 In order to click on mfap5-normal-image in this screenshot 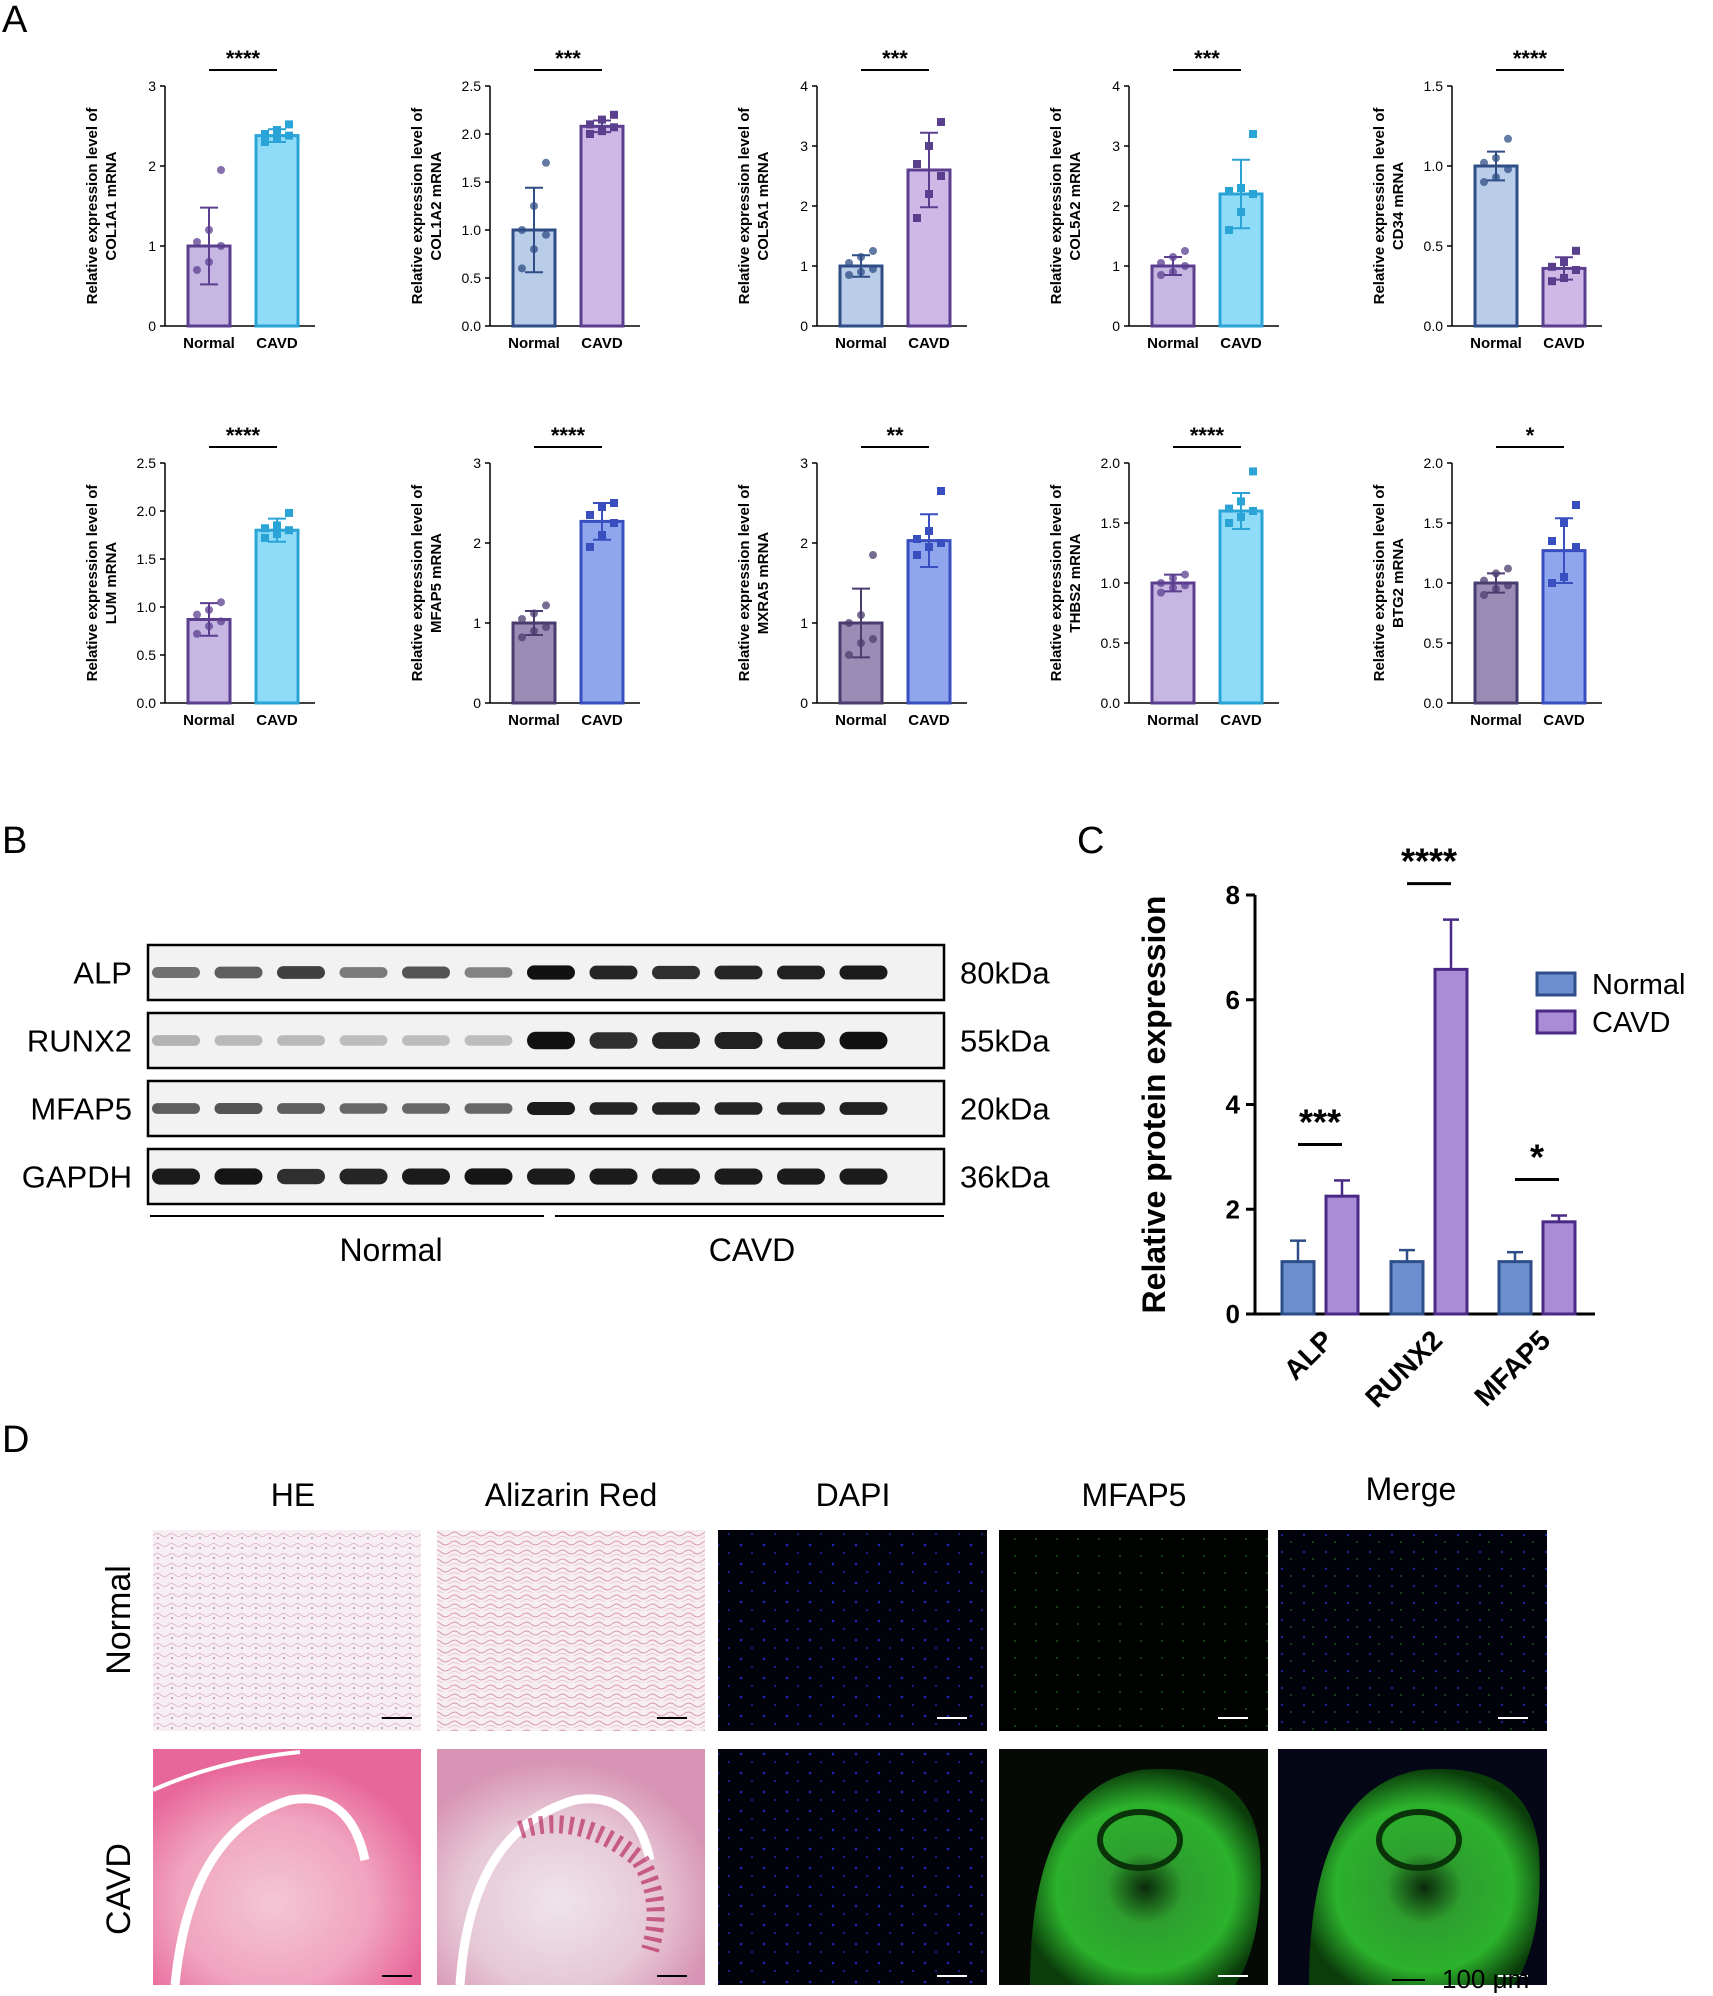, I will do `click(1133, 1630)`.